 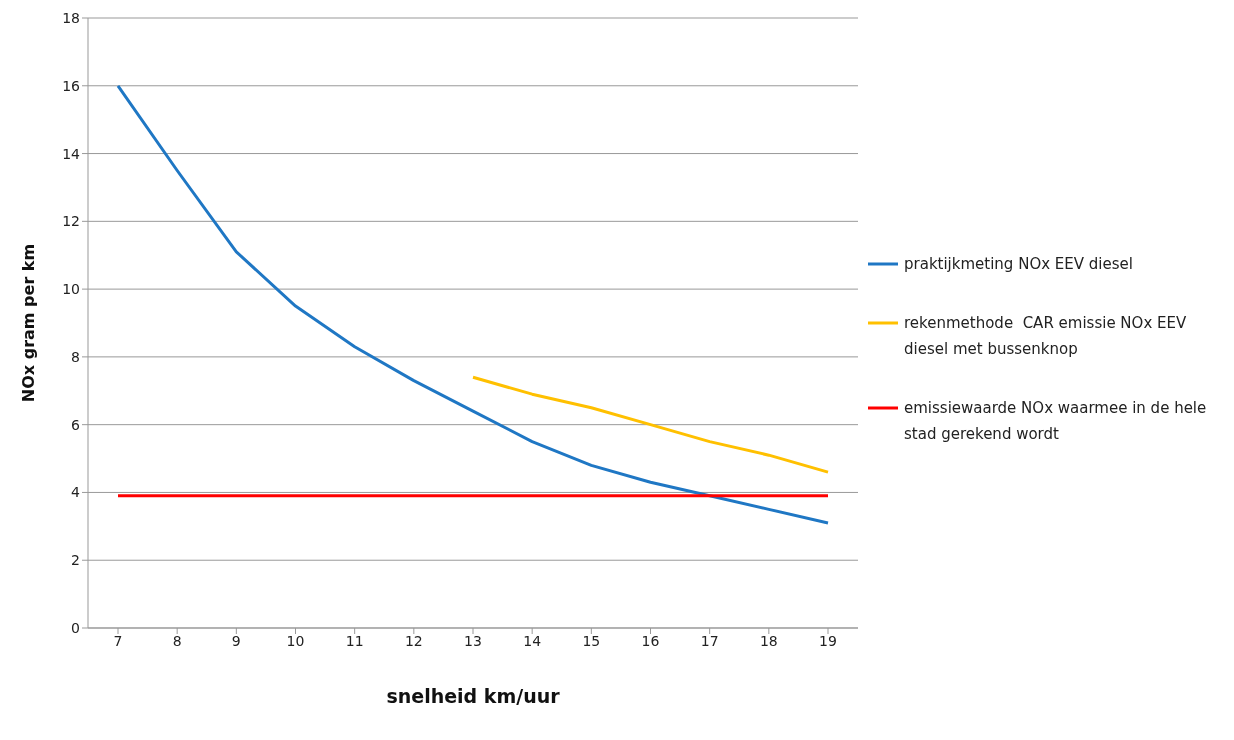 I want to click on y-tick-label: 4, so click(x=76, y=492).